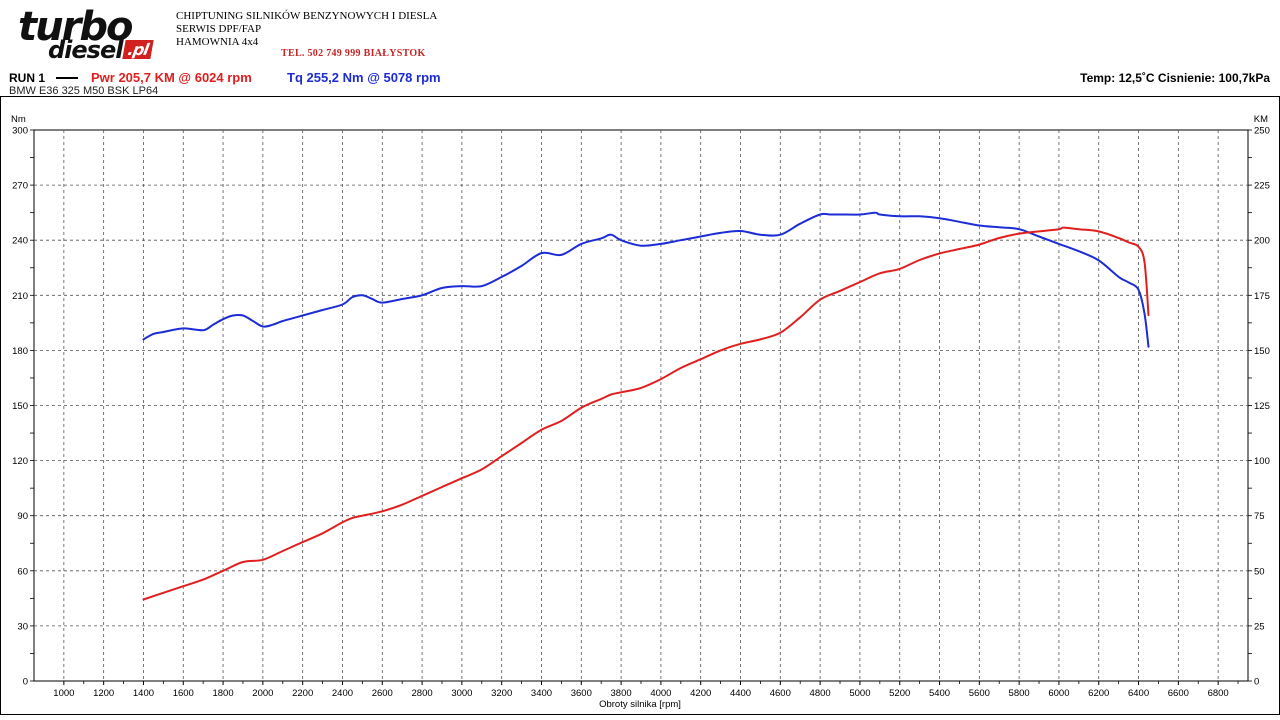 This screenshot has height=720, width=1280. What do you see at coordinates (780, 693) in the screenshot?
I see `x-tick-label: 4600` at bounding box center [780, 693].